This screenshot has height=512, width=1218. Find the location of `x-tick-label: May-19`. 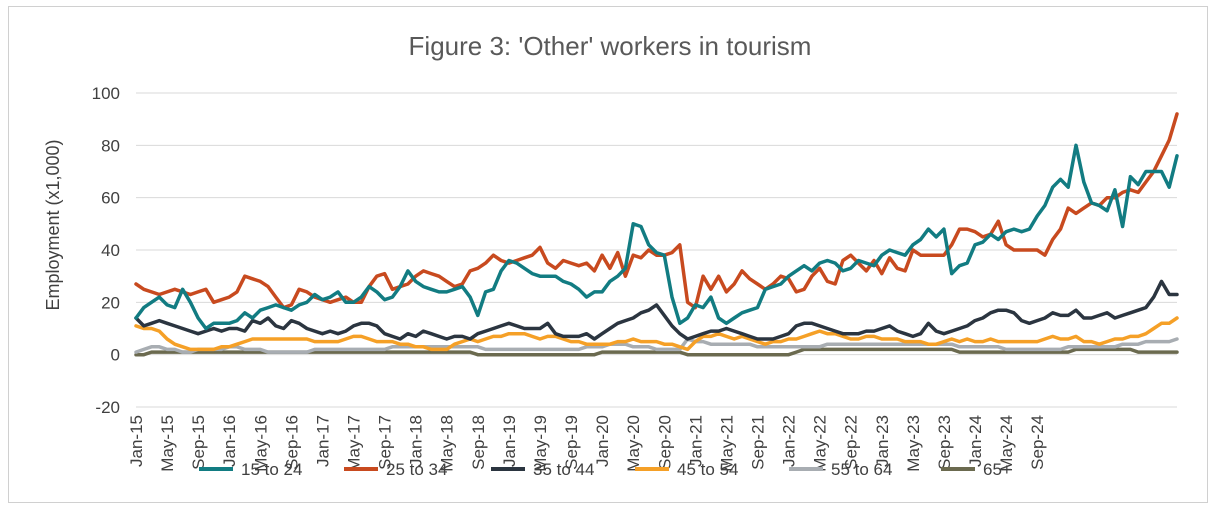

x-tick-label: May-19 is located at coordinates (540, 443).